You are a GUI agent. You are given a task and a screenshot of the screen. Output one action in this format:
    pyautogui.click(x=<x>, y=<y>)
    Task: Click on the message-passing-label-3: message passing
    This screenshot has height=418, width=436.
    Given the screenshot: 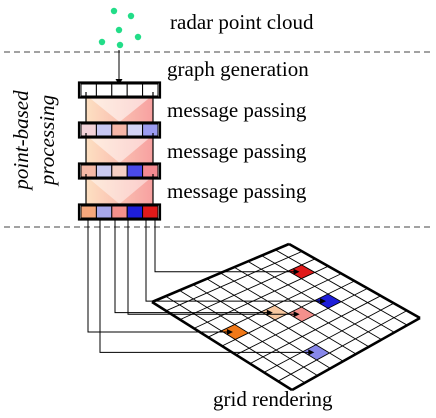 What is the action you would take?
    pyautogui.click(x=237, y=191)
    